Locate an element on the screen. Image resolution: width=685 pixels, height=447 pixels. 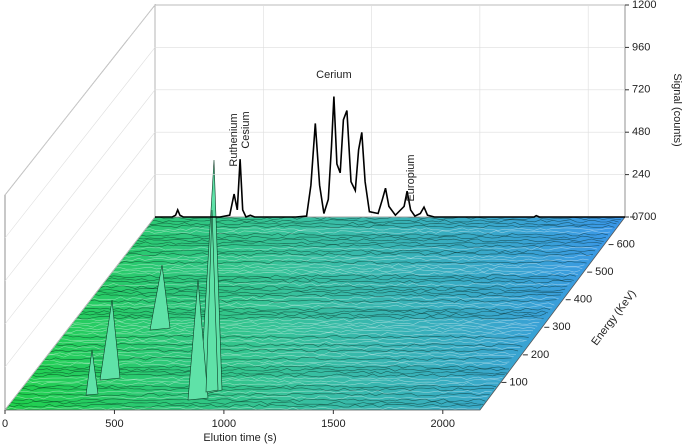
y-tick-label: 1200 is located at coordinates (644, 5).